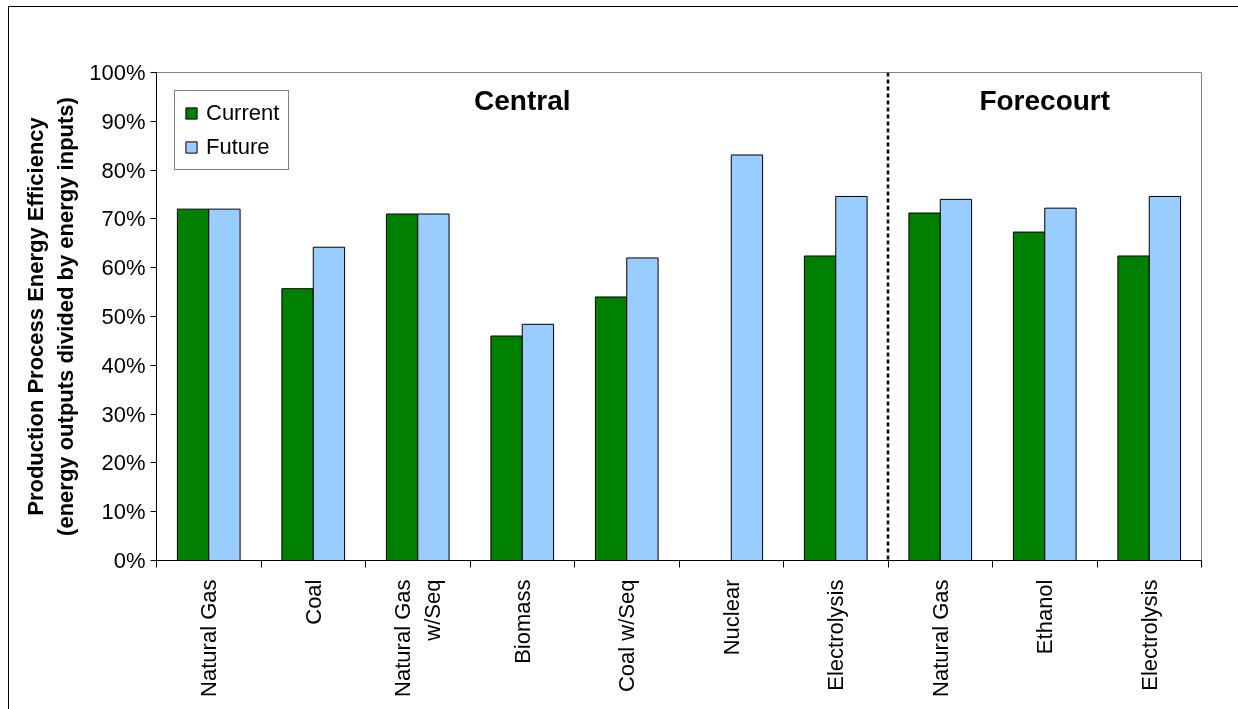 This screenshot has height=709, width=1238. Describe the element at coordinates (627, 635) in the screenshot. I see `x-tick-label: Coal w/Seq` at that location.